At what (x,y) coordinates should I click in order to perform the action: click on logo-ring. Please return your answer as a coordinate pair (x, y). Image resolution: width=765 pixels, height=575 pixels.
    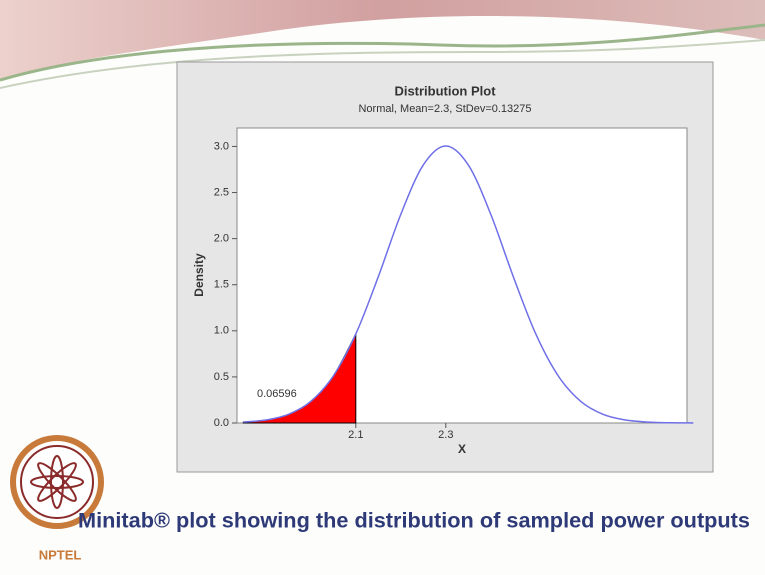
    Looking at the image, I should click on (57, 482).